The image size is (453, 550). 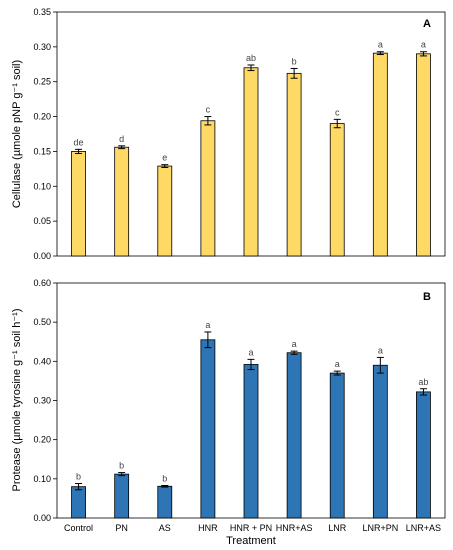 What do you see at coordinates (42, 82) in the screenshot?
I see `y-tick-label: 0.25` at bounding box center [42, 82].